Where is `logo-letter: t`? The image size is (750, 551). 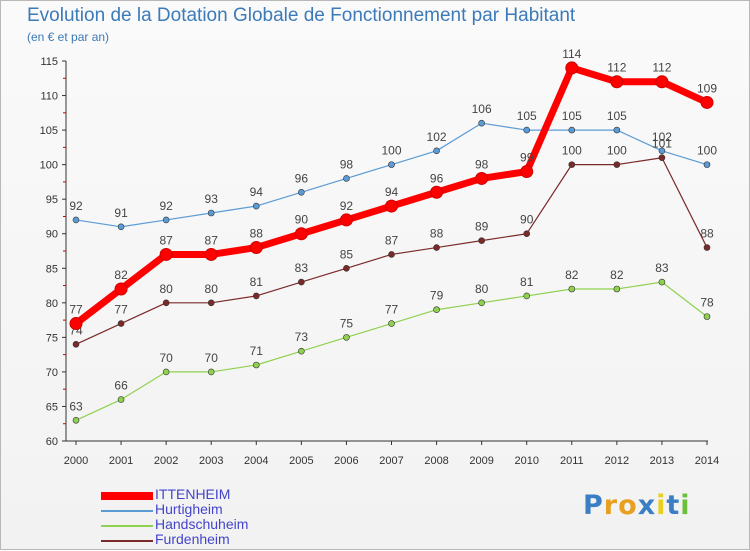 logo-letter: t is located at coordinates (673, 505).